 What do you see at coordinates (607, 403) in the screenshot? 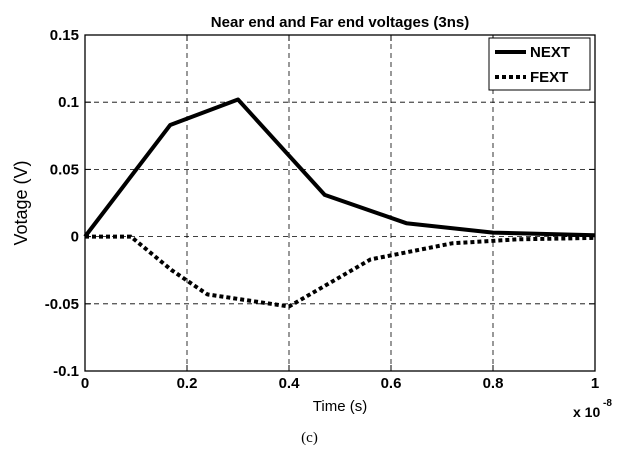
I see `x-multiplier-exponent: -8` at bounding box center [607, 403].